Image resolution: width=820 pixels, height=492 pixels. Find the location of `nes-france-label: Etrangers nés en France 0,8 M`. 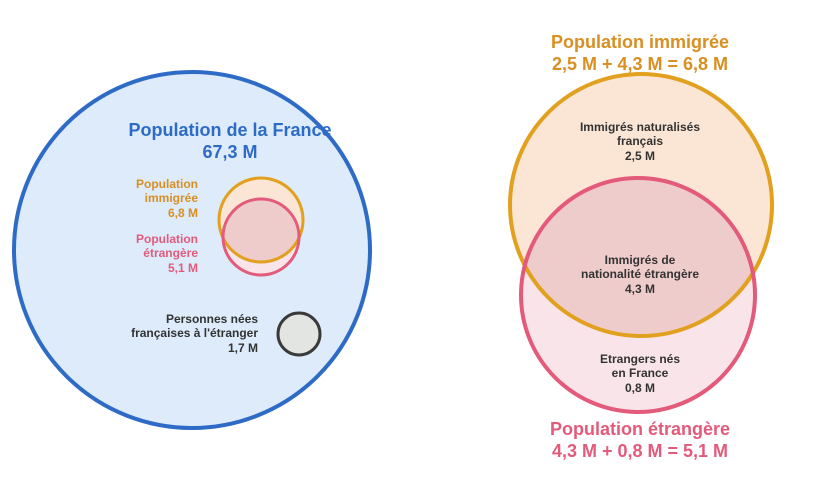

nes-france-label: Etrangers nés en France 0,8 M is located at coordinates (640, 373).